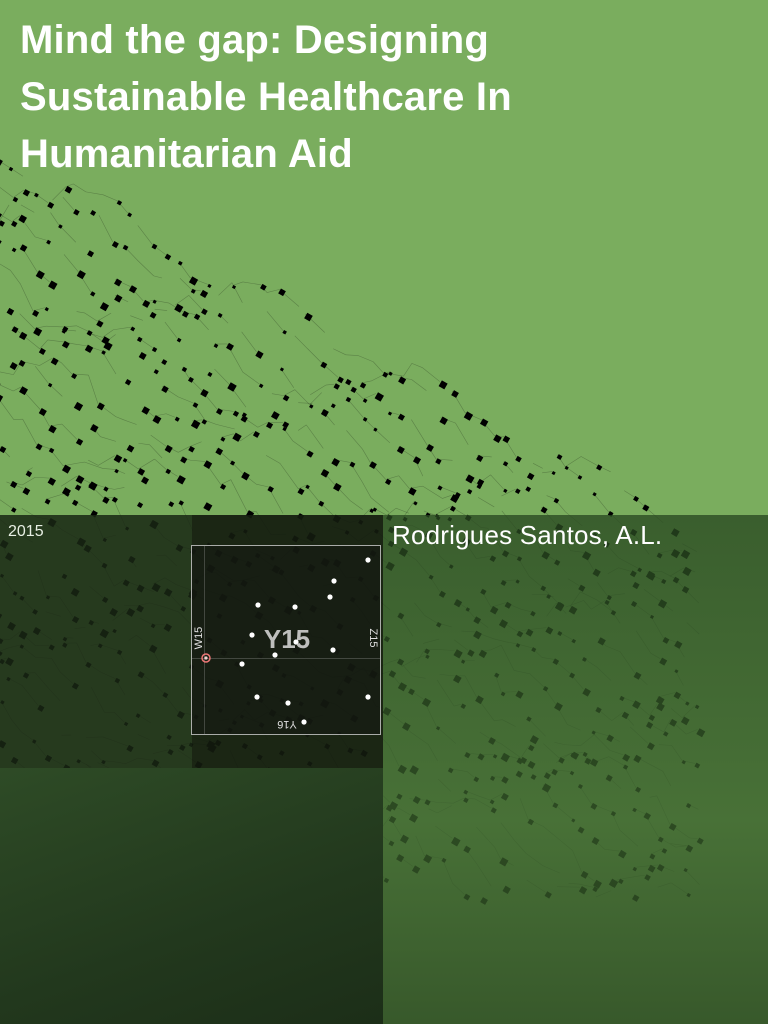  What do you see at coordinates (204, 640) in the screenshot?
I see `grid-line-vertical` at bounding box center [204, 640].